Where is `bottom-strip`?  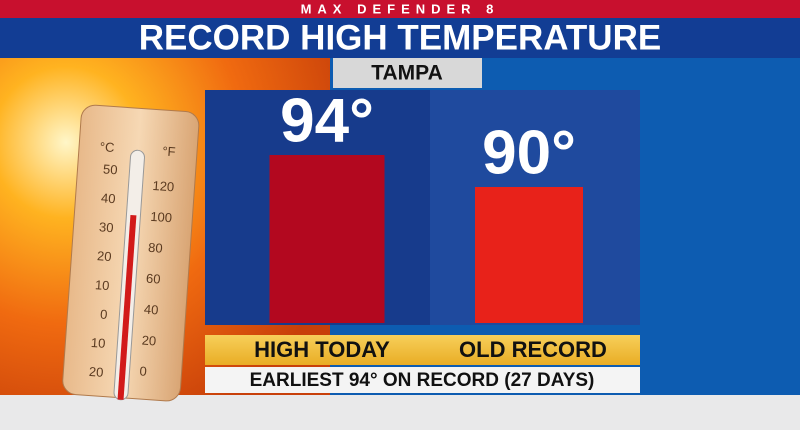 bottom-strip is located at coordinates (400, 412).